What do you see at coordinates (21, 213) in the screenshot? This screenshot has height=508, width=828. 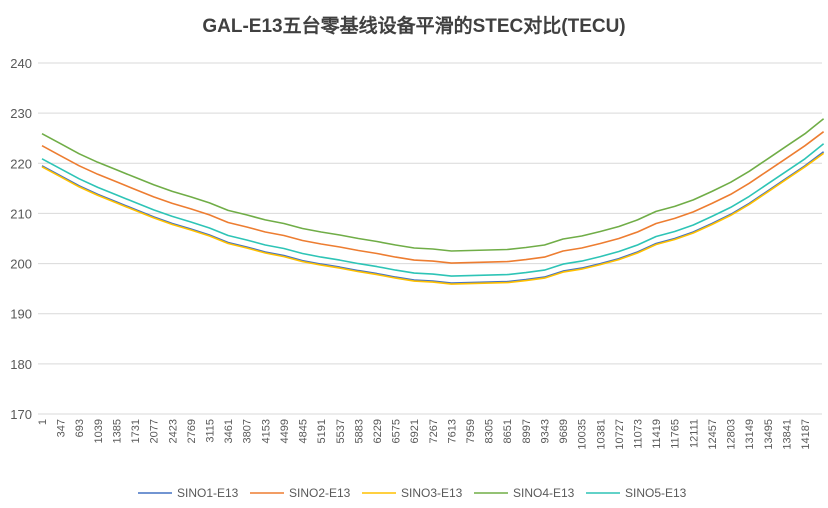 I see `y-tick-label: 210` at bounding box center [21, 213].